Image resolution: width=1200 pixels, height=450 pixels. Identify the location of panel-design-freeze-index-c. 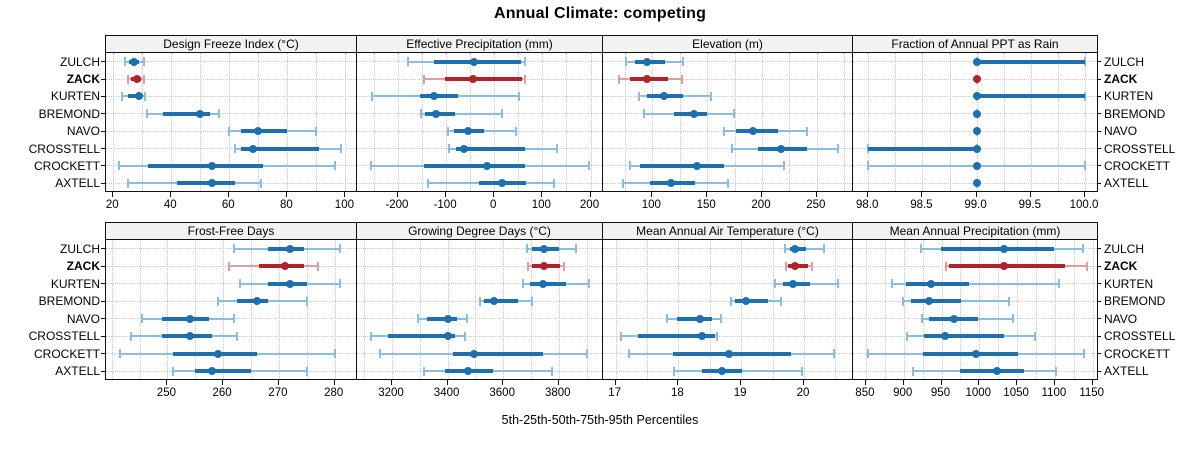
(231, 122).